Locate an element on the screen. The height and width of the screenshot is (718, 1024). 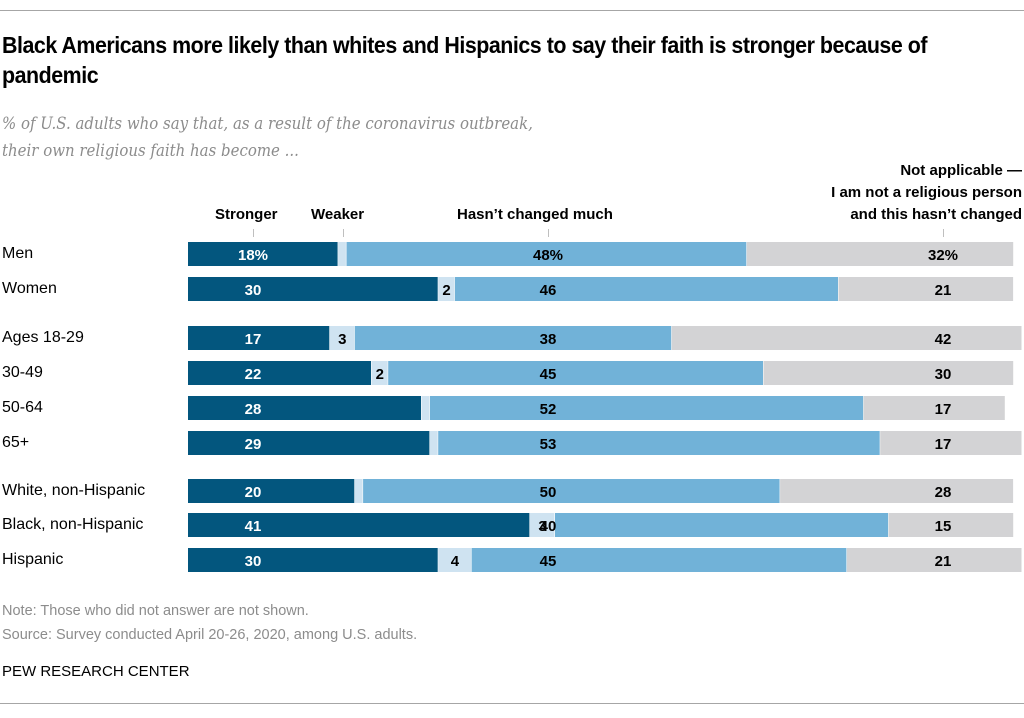
tick-weaker is located at coordinates (343, 233).